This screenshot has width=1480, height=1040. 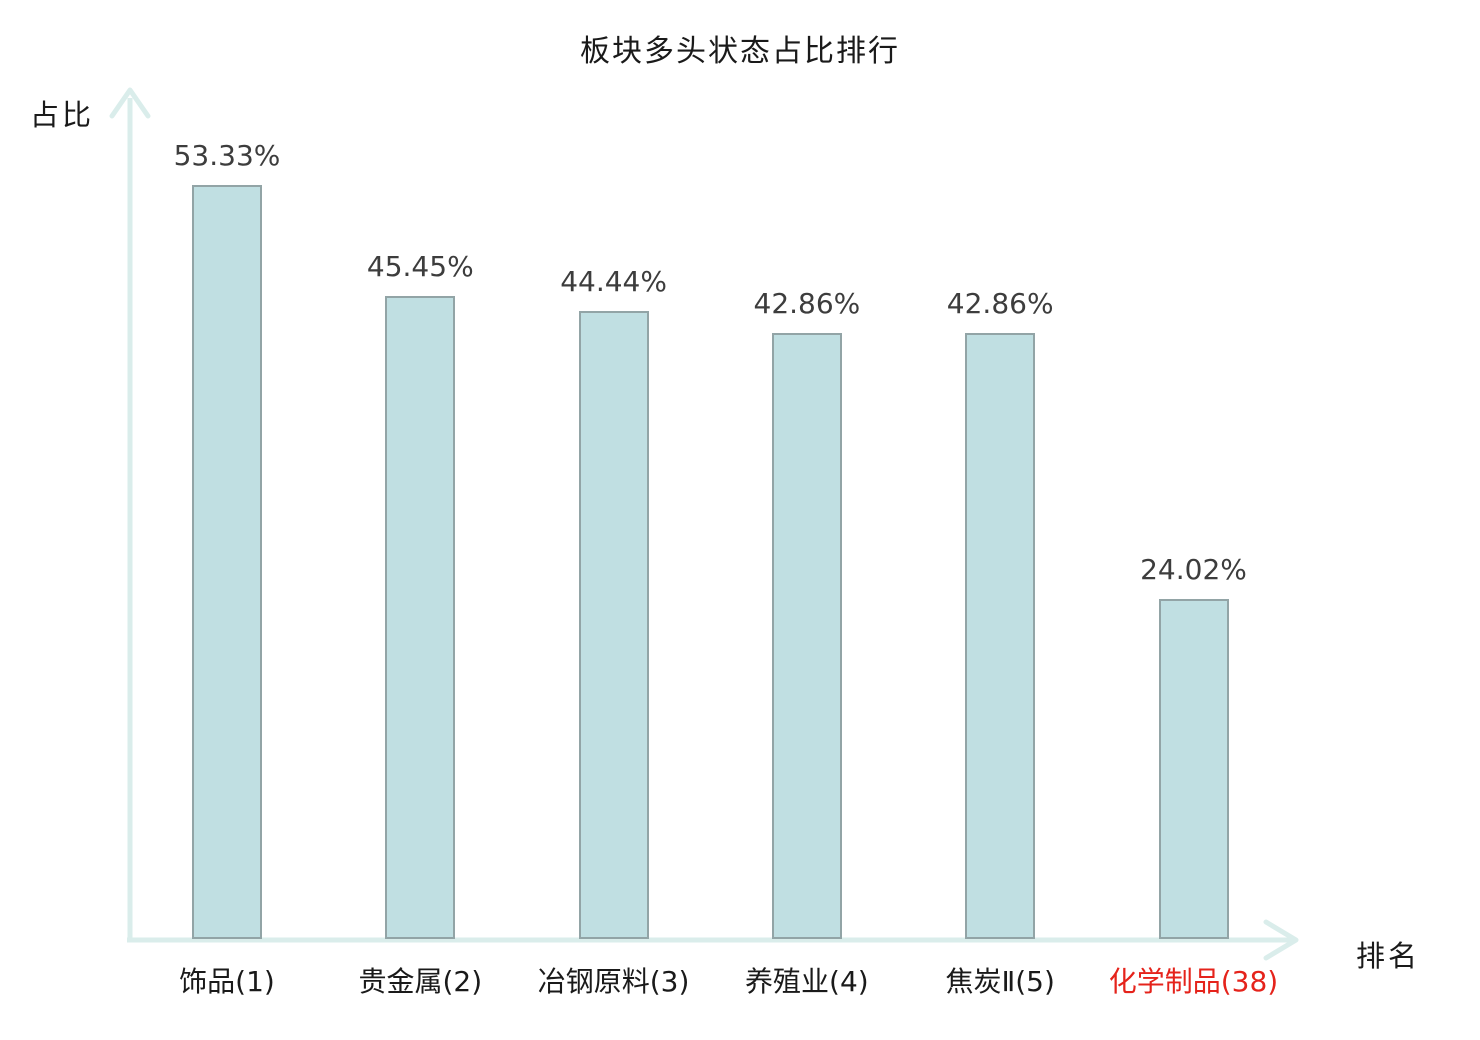 What do you see at coordinates (613, 981) in the screenshot?
I see `category-label: 冶钢原料(3)` at bounding box center [613, 981].